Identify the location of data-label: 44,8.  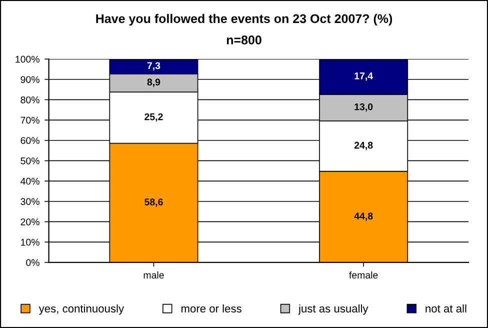
(363, 216).